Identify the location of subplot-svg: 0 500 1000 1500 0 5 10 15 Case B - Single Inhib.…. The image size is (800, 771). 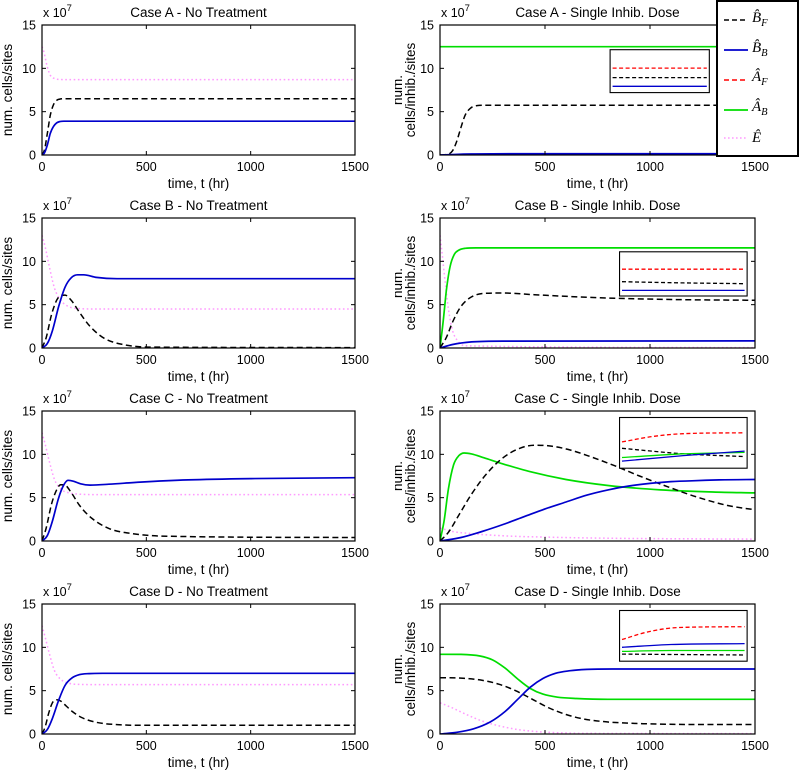
(579, 290).